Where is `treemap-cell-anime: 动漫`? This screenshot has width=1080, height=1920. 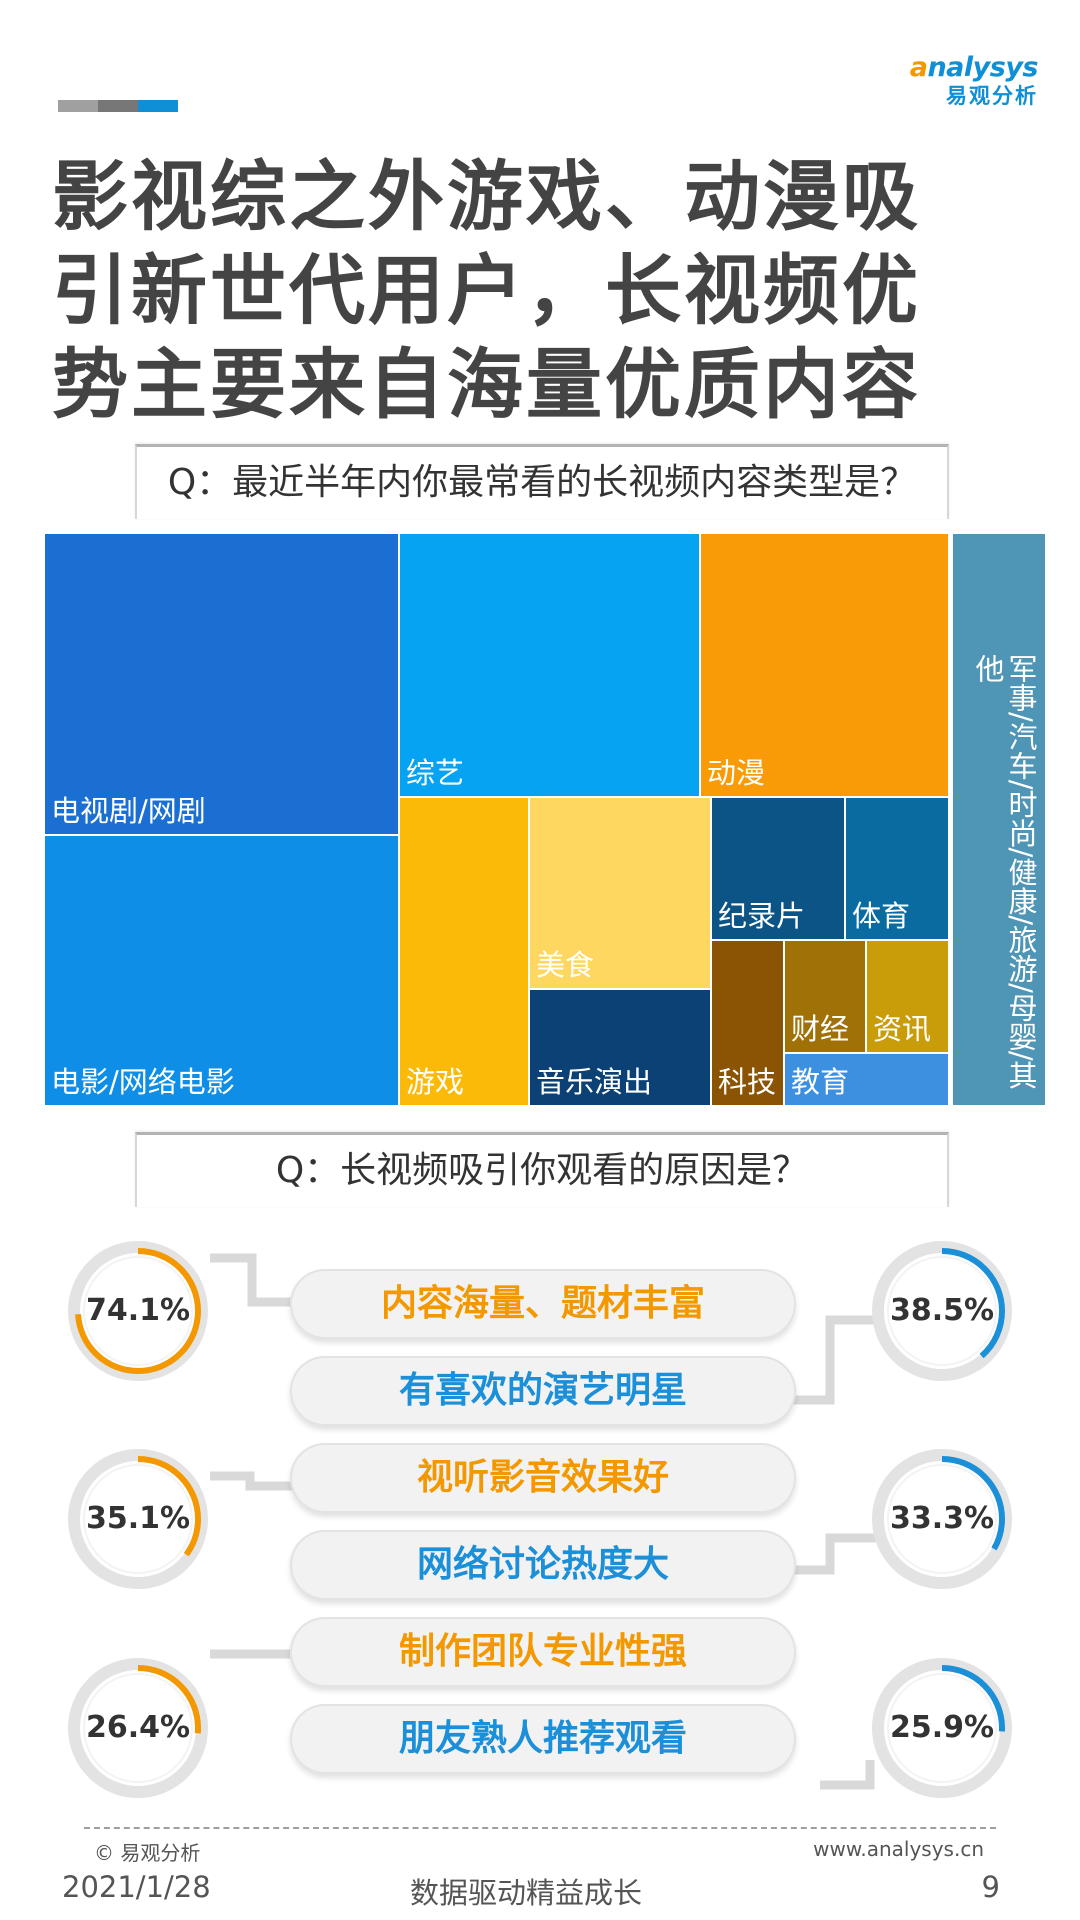
treemap-cell-anime: 动漫 is located at coordinates (824, 665).